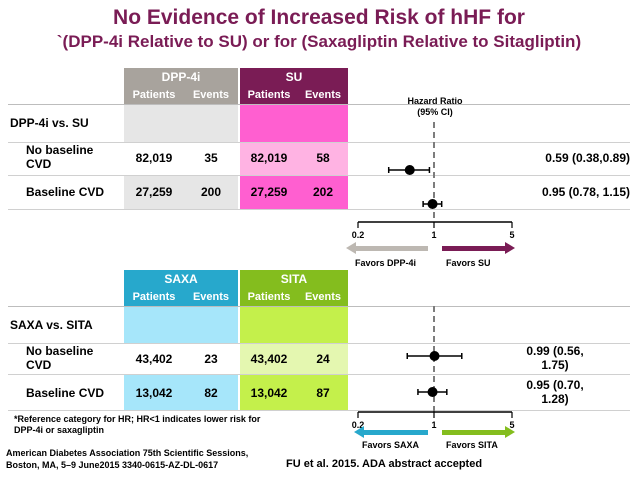 This screenshot has height=479, width=638. Describe the element at coordinates (294, 158) in the screenshot. I see `su-row1-cell` at that location.